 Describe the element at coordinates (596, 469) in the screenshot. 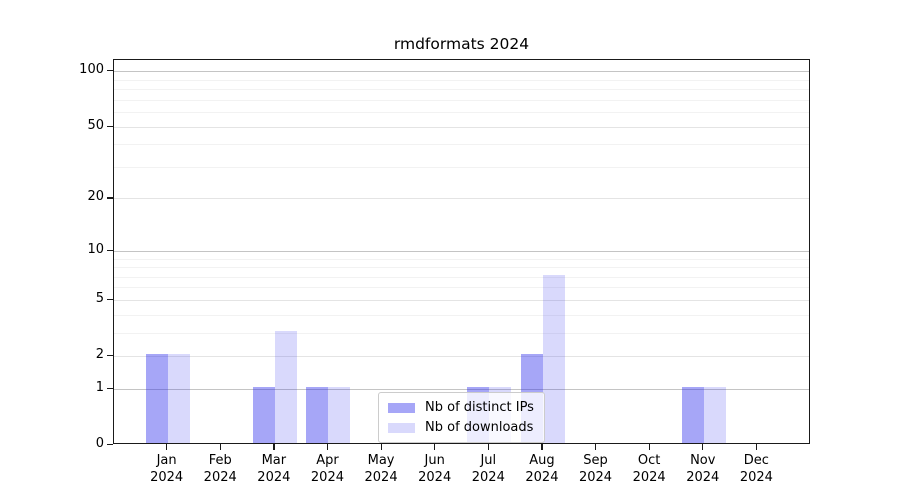

I see `x-tick-label: Sep 2024` at that location.